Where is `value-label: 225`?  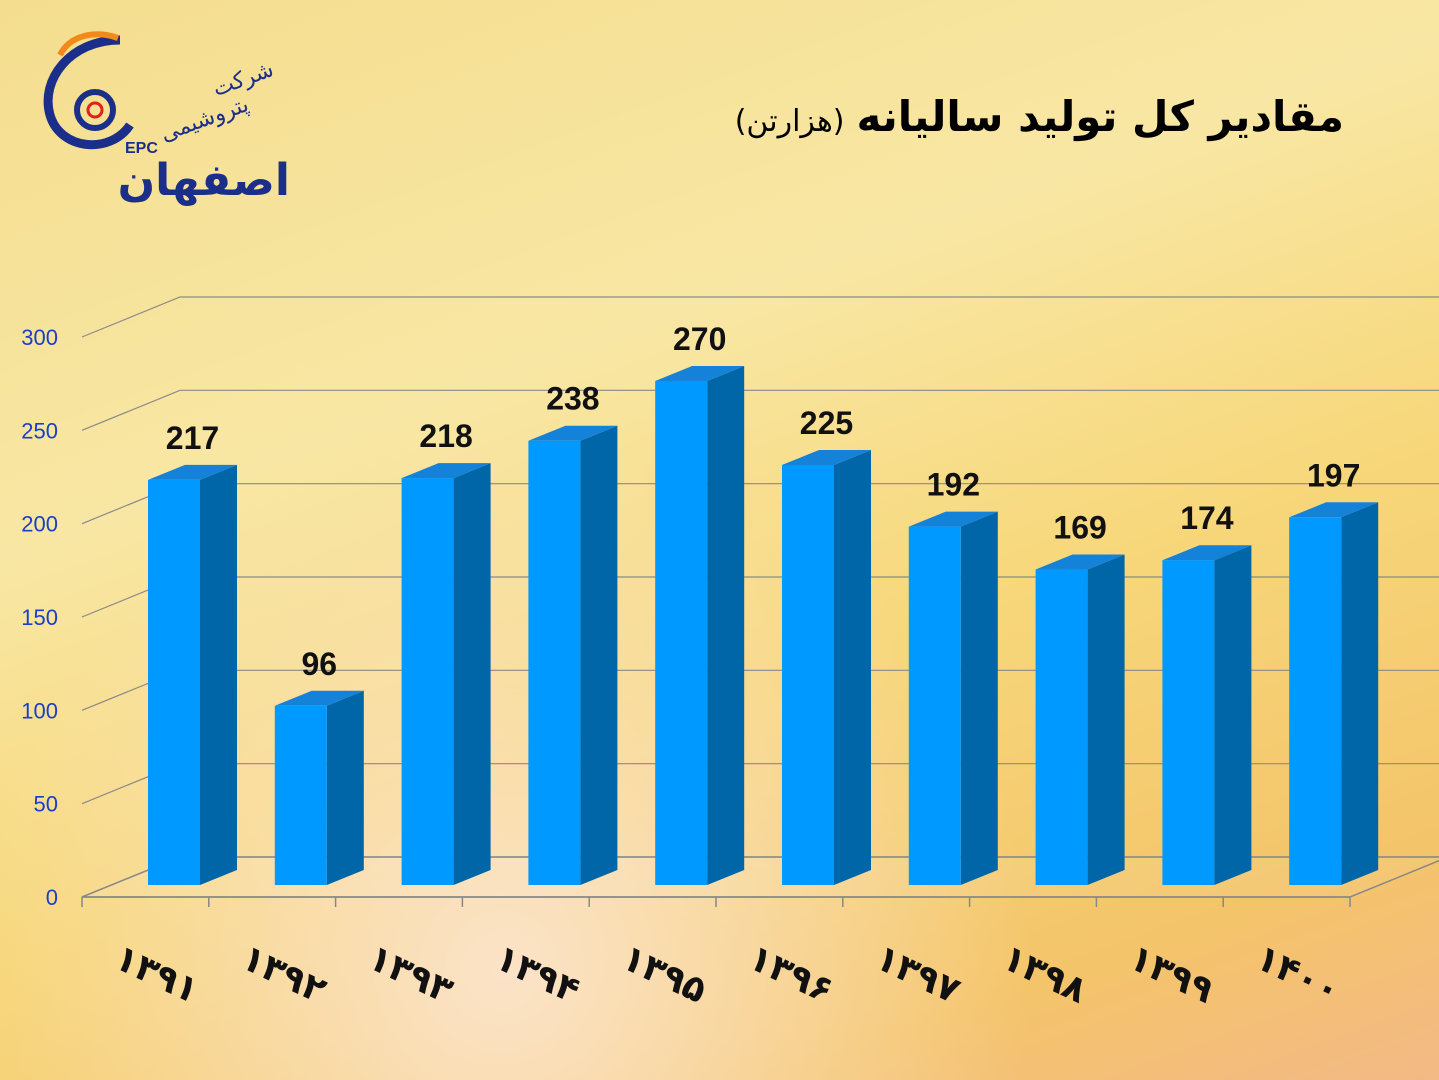 value-label: 225 is located at coordinates (826, 423).